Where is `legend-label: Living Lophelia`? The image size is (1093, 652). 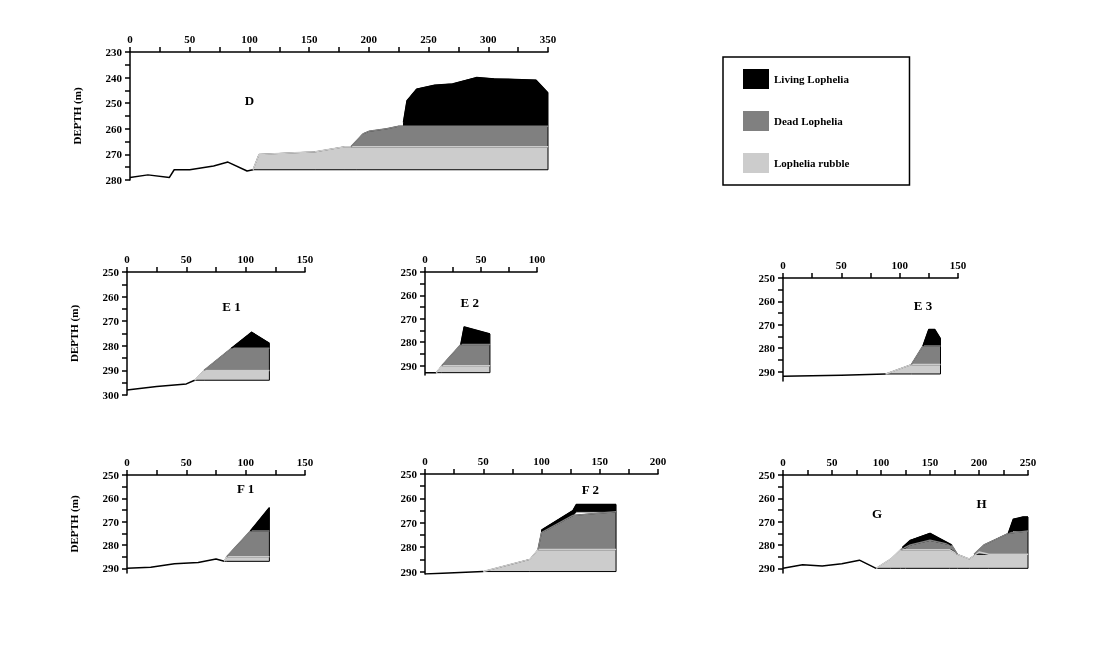 legend-label: Living Lophelia is located at coordinates (812, 79).